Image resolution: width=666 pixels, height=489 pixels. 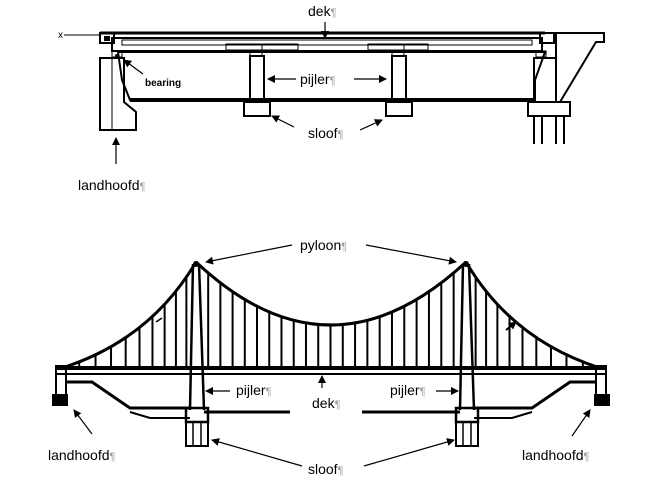 What do you see at coordinates (602, 385) in the screenshot?
I see `suspension-right-abutment` at bounding box center [602, 385].